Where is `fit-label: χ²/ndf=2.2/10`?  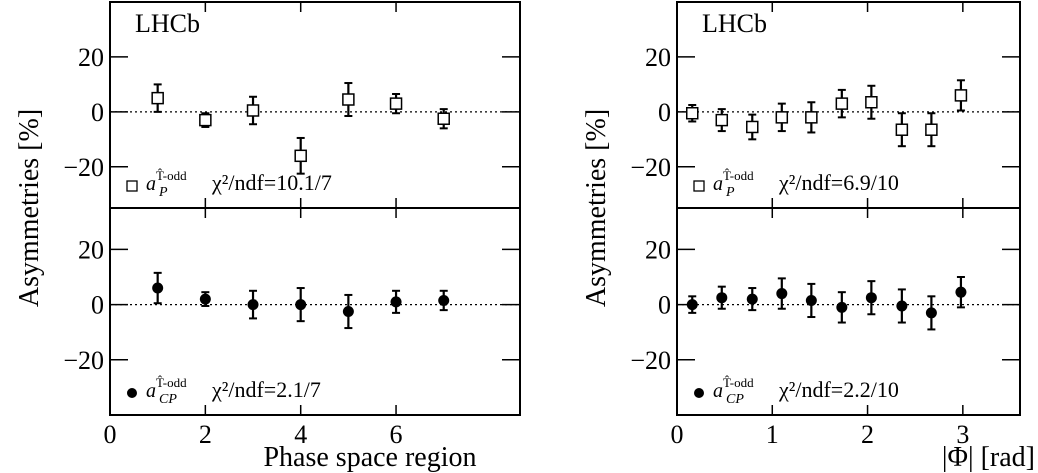 fit-label: χ²/ndf=2.2/10 is located at coordinates (838, 389).